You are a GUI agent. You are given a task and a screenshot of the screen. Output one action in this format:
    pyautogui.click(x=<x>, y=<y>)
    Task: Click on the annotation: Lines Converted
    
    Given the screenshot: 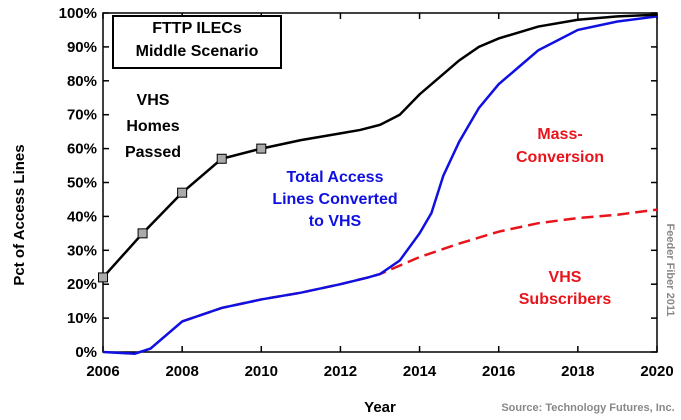 What is the action you would take?
    pyautogui.click(x=334, y=199)
    